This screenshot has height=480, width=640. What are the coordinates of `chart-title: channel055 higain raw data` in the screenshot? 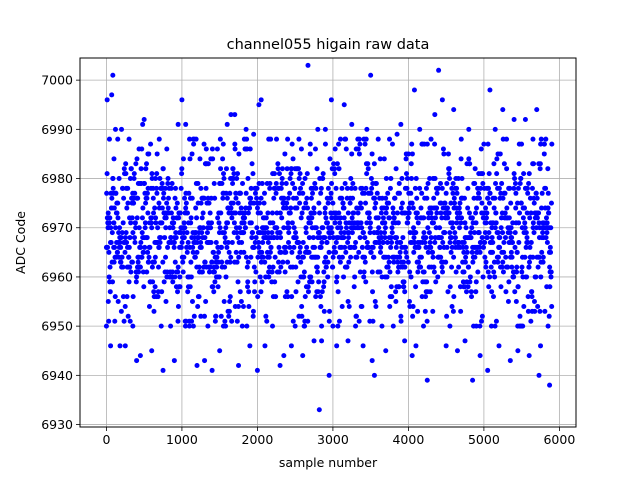 It's located at (328, 45).